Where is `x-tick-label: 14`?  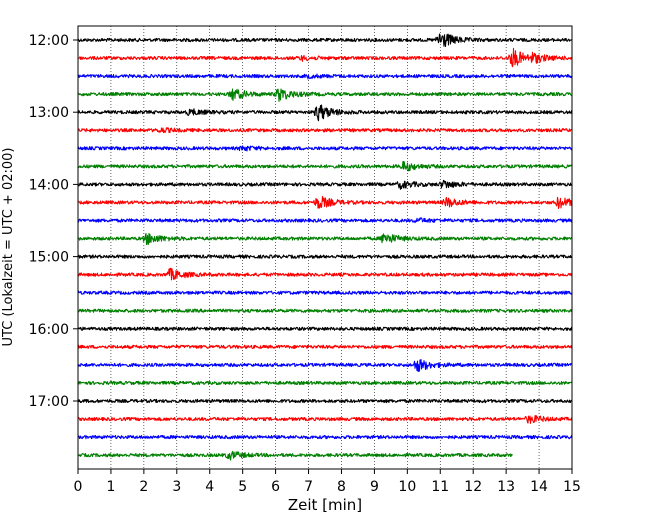 x-tick-label: 14 is located at coordinates (539, 487).